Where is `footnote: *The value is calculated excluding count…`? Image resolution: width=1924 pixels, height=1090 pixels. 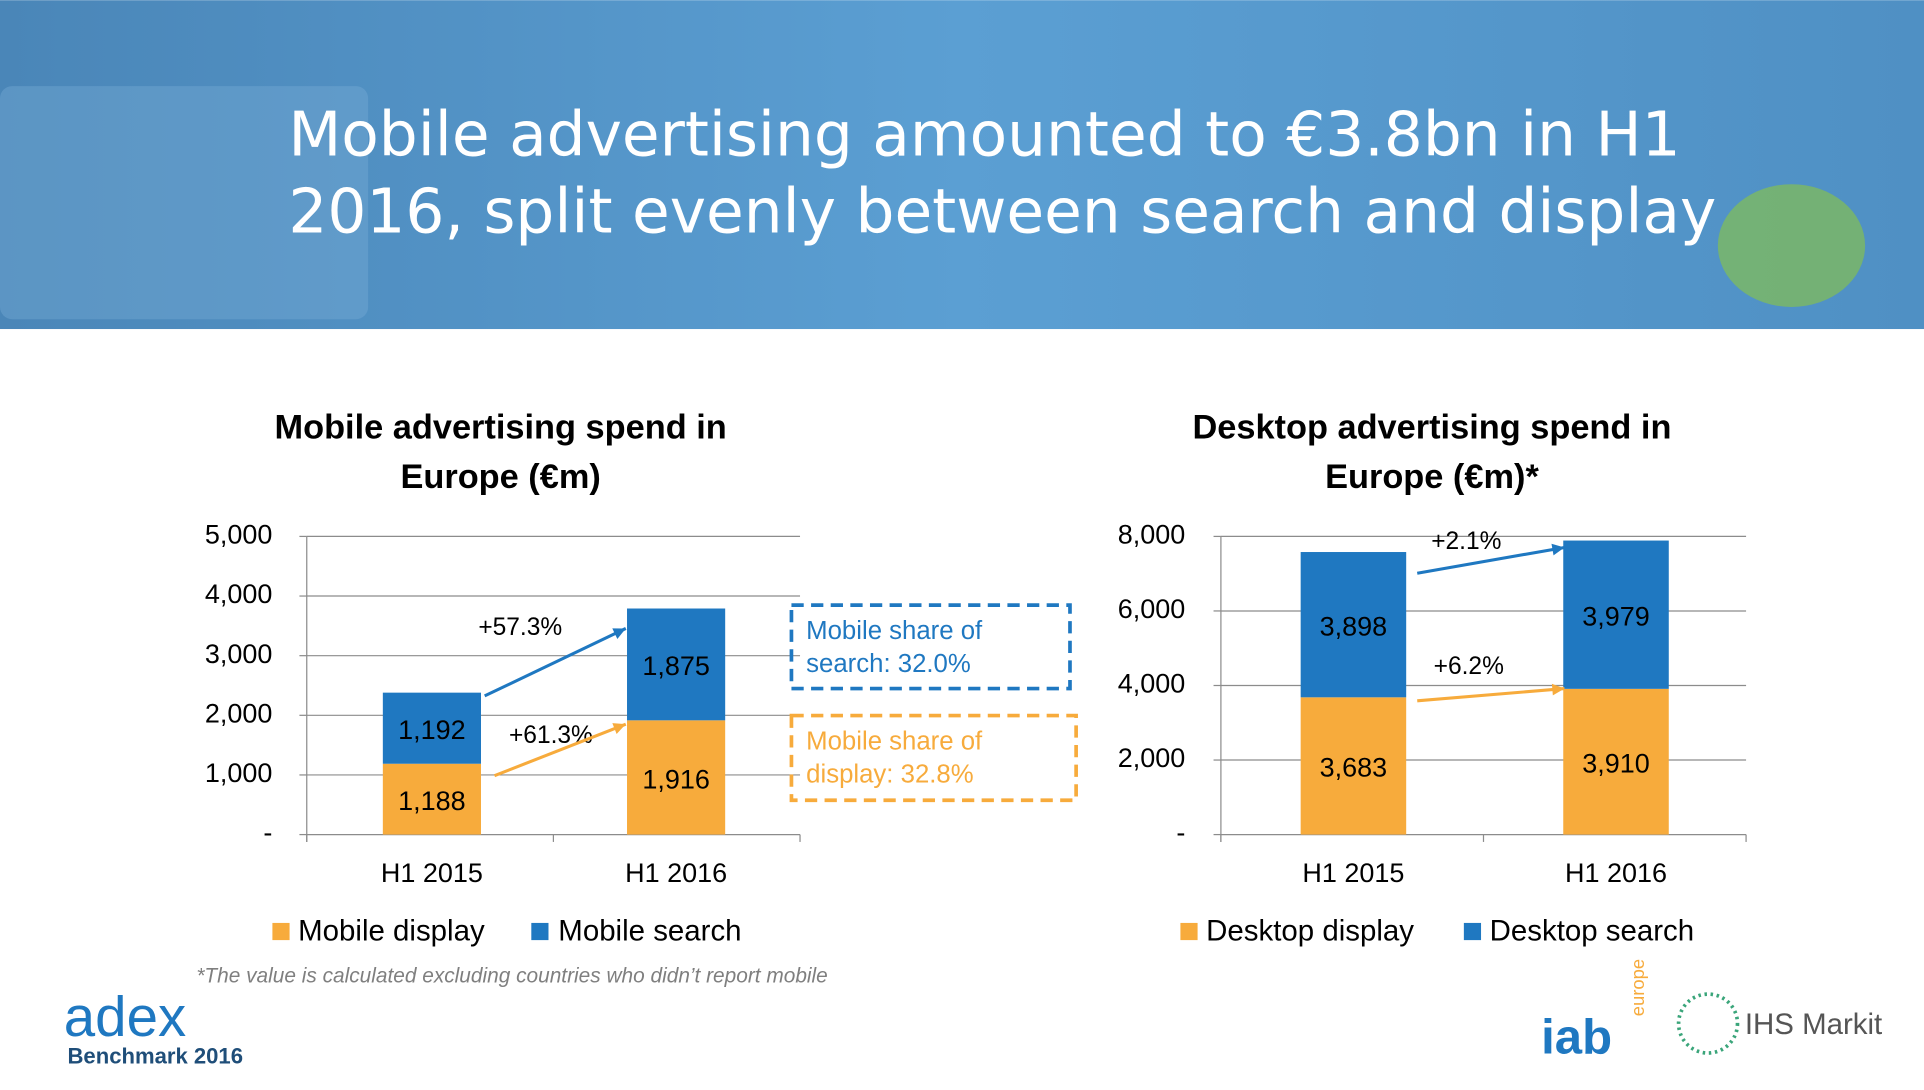
footnote: *The value is calculated excluding count… is located at coordinates (511, 975).